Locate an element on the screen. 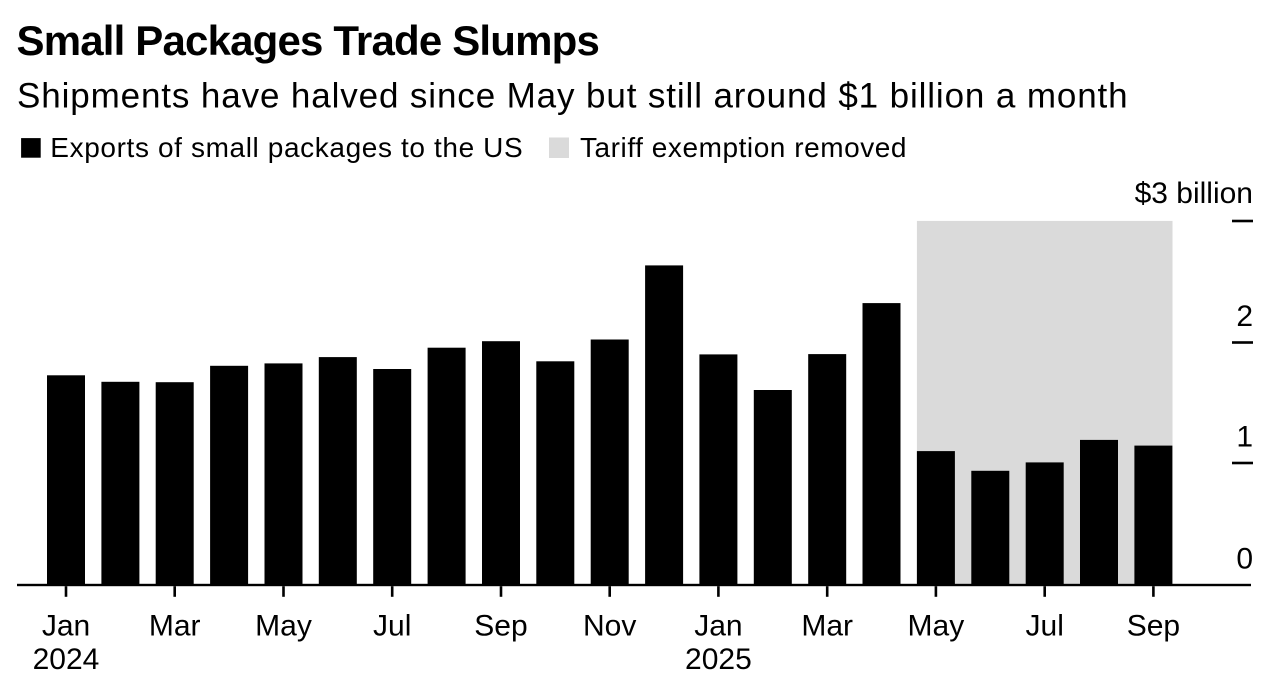 The height and width of the screenshot is (695, 1285). svg-text: Nov is located at coordinates (609, 626).